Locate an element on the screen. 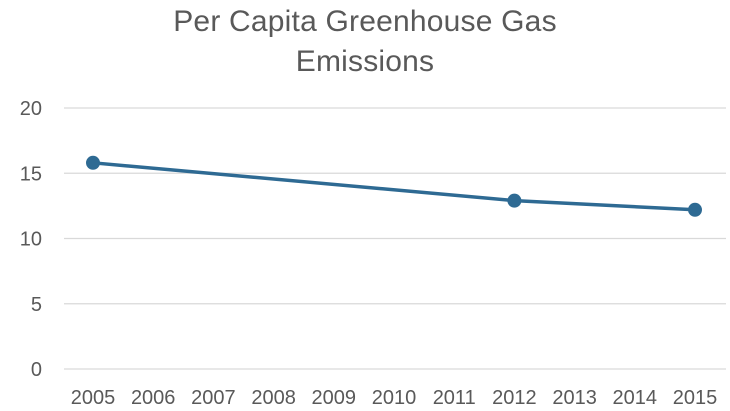  x-tick-label: 2009 is located at coordinates (334, 398).